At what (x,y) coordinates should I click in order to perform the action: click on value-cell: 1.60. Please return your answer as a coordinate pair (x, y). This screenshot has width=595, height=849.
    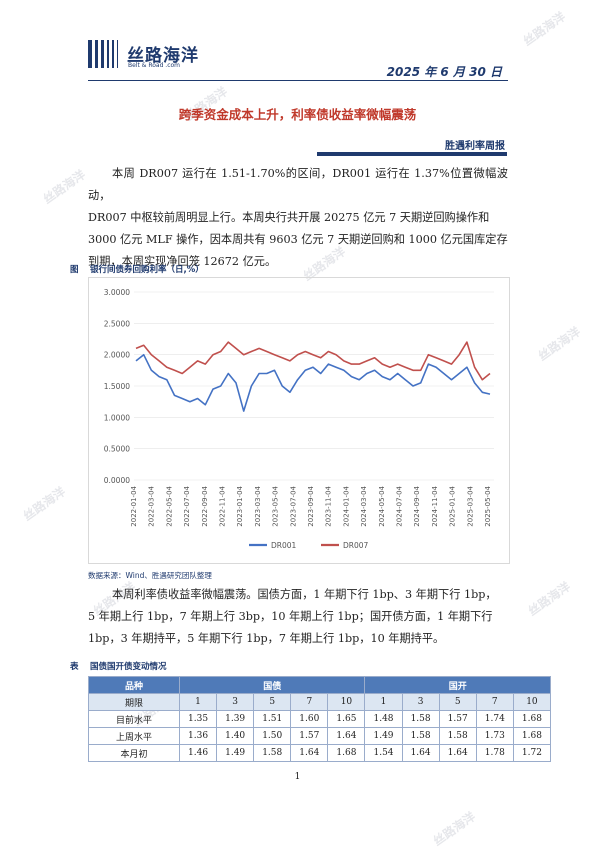
    Looking at the image, I should click on (309, 719).